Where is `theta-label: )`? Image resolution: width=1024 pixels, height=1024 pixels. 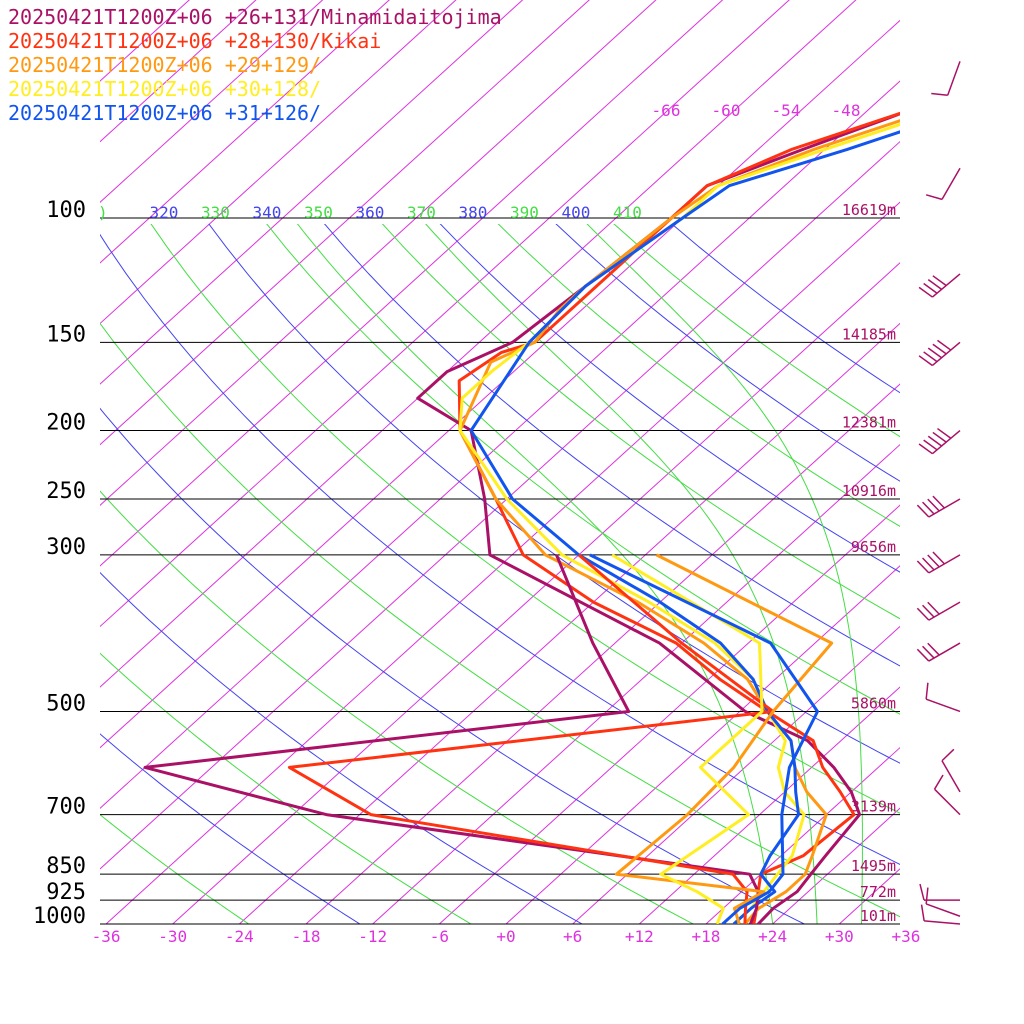 theta-label: ) is located at coordinates (103, 212).